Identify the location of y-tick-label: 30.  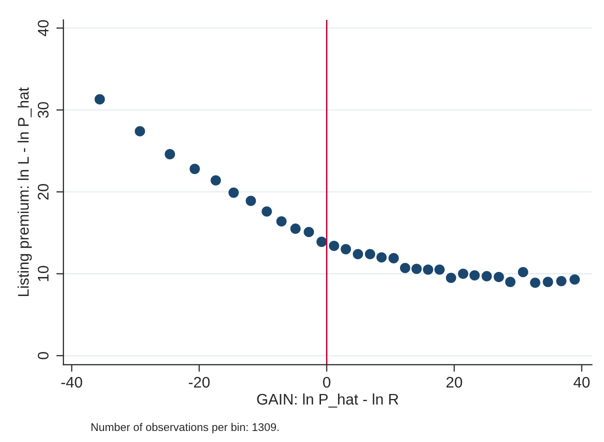
(43, 110).